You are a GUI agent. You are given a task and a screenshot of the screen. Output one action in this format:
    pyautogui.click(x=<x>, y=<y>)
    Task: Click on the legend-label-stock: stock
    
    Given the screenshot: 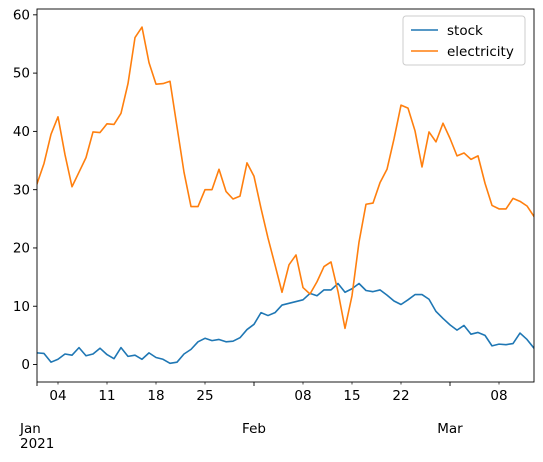 What is the action you would take?
    pyautogui.click(x=465, y=31)
    